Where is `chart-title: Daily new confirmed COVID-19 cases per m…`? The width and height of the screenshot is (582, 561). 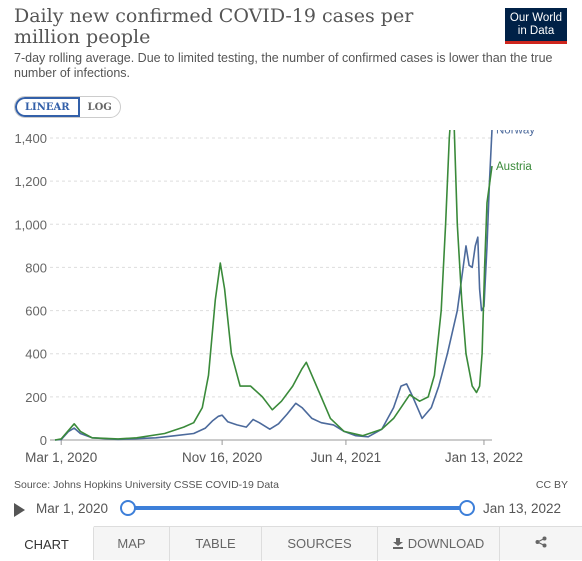
chart-title: Daily new confirmed COVID-19 cases per m… is located at coordinates (214, 26).